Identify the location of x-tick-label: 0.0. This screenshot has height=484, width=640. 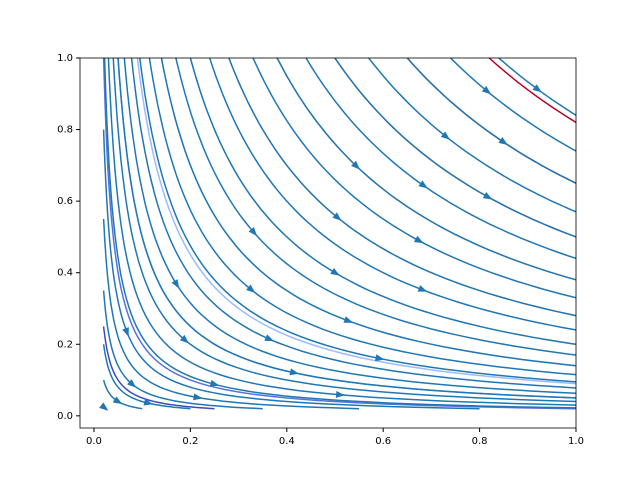
(94, 441).